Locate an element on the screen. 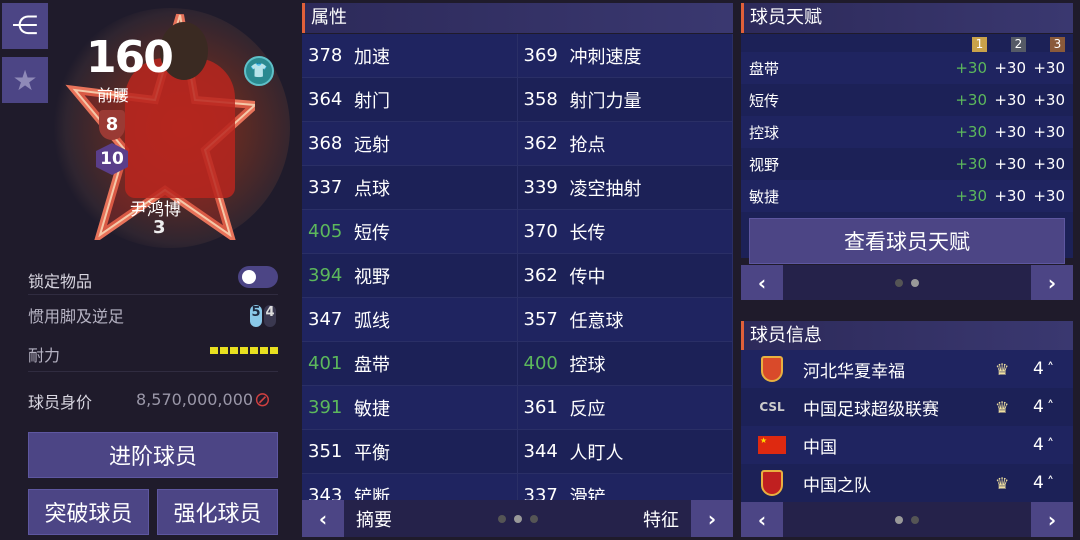  prev-page-button: ‹ is located at coordinates (323, 518).